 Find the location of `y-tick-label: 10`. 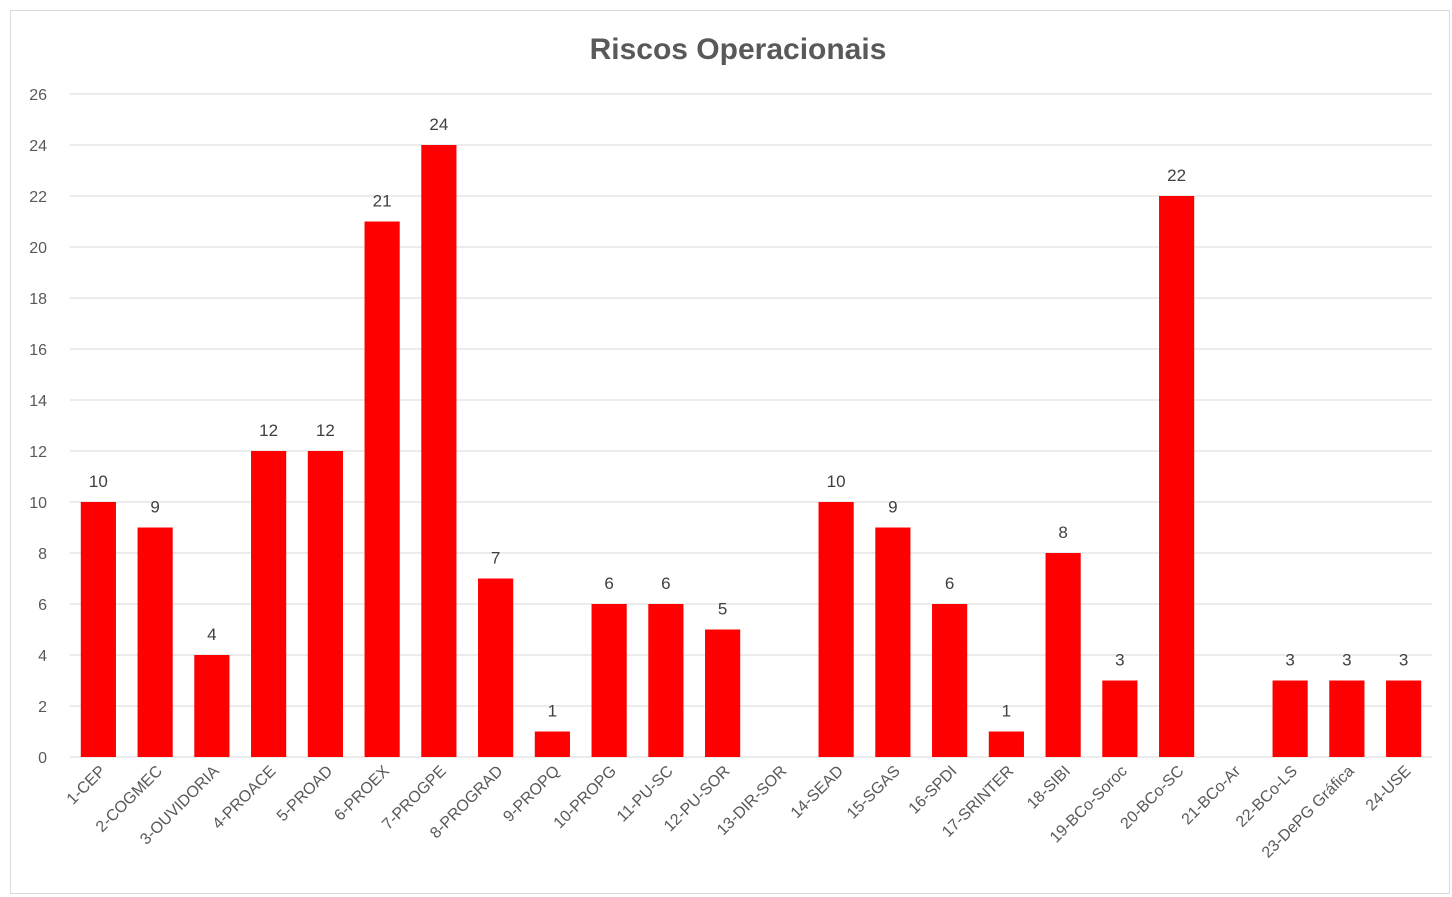

y-tick-label: 10 is located at coordinates (38, 503).